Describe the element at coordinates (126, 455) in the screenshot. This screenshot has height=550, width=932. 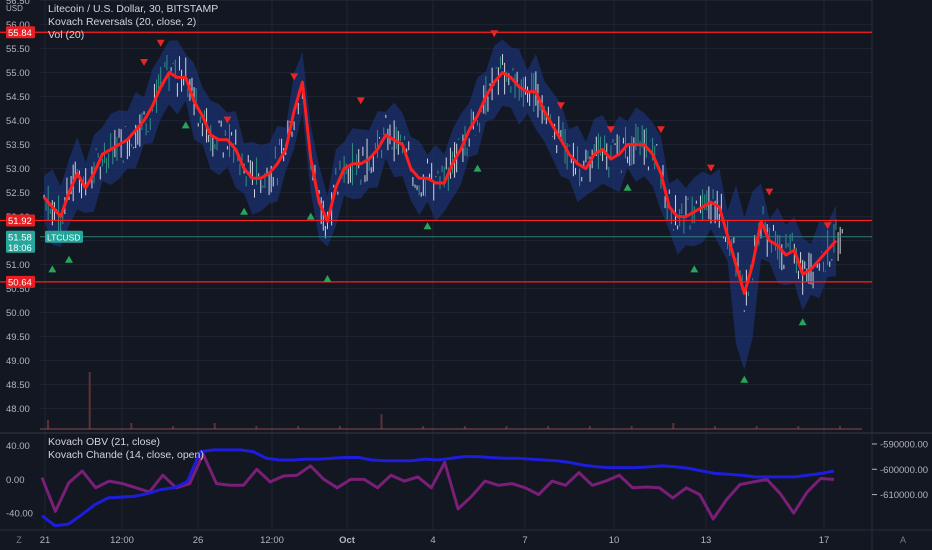
I see `indicator-kovach-chande: Kovach Chande (14, close, open)` at that location.